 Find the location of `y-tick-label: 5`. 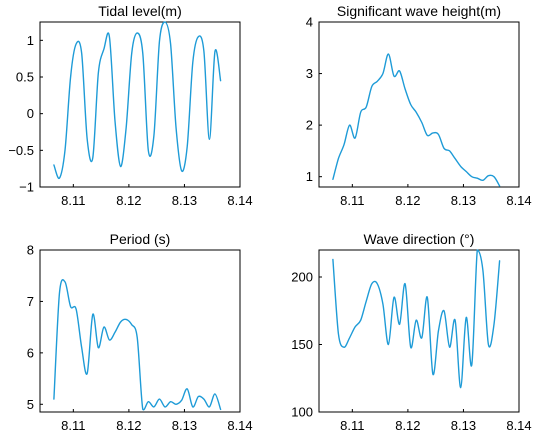

y-tick-label: 5 is located at coordinates (30, 404).